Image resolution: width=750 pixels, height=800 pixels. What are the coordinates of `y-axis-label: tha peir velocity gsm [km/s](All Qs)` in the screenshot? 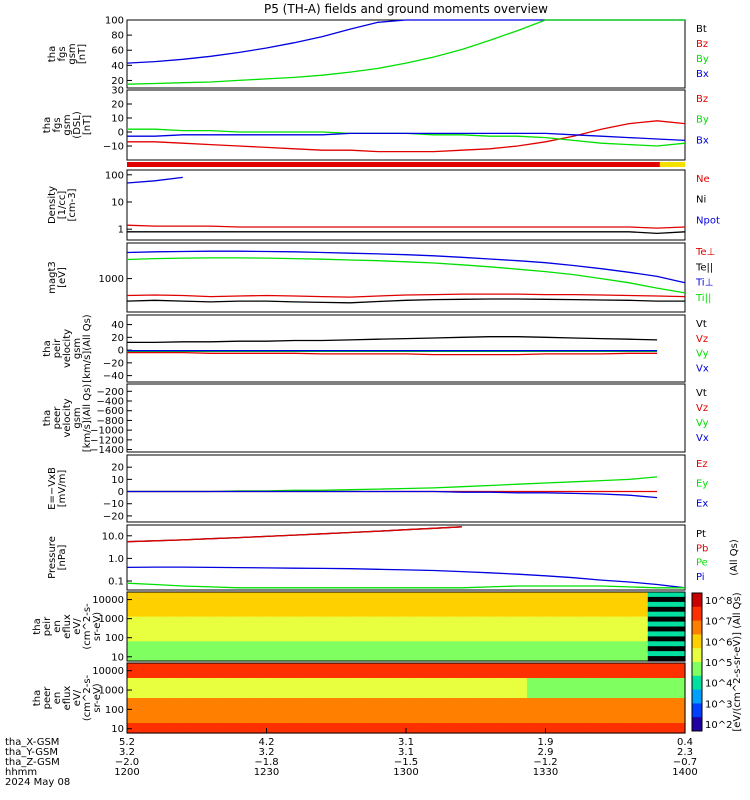 It's located at (67, 348).